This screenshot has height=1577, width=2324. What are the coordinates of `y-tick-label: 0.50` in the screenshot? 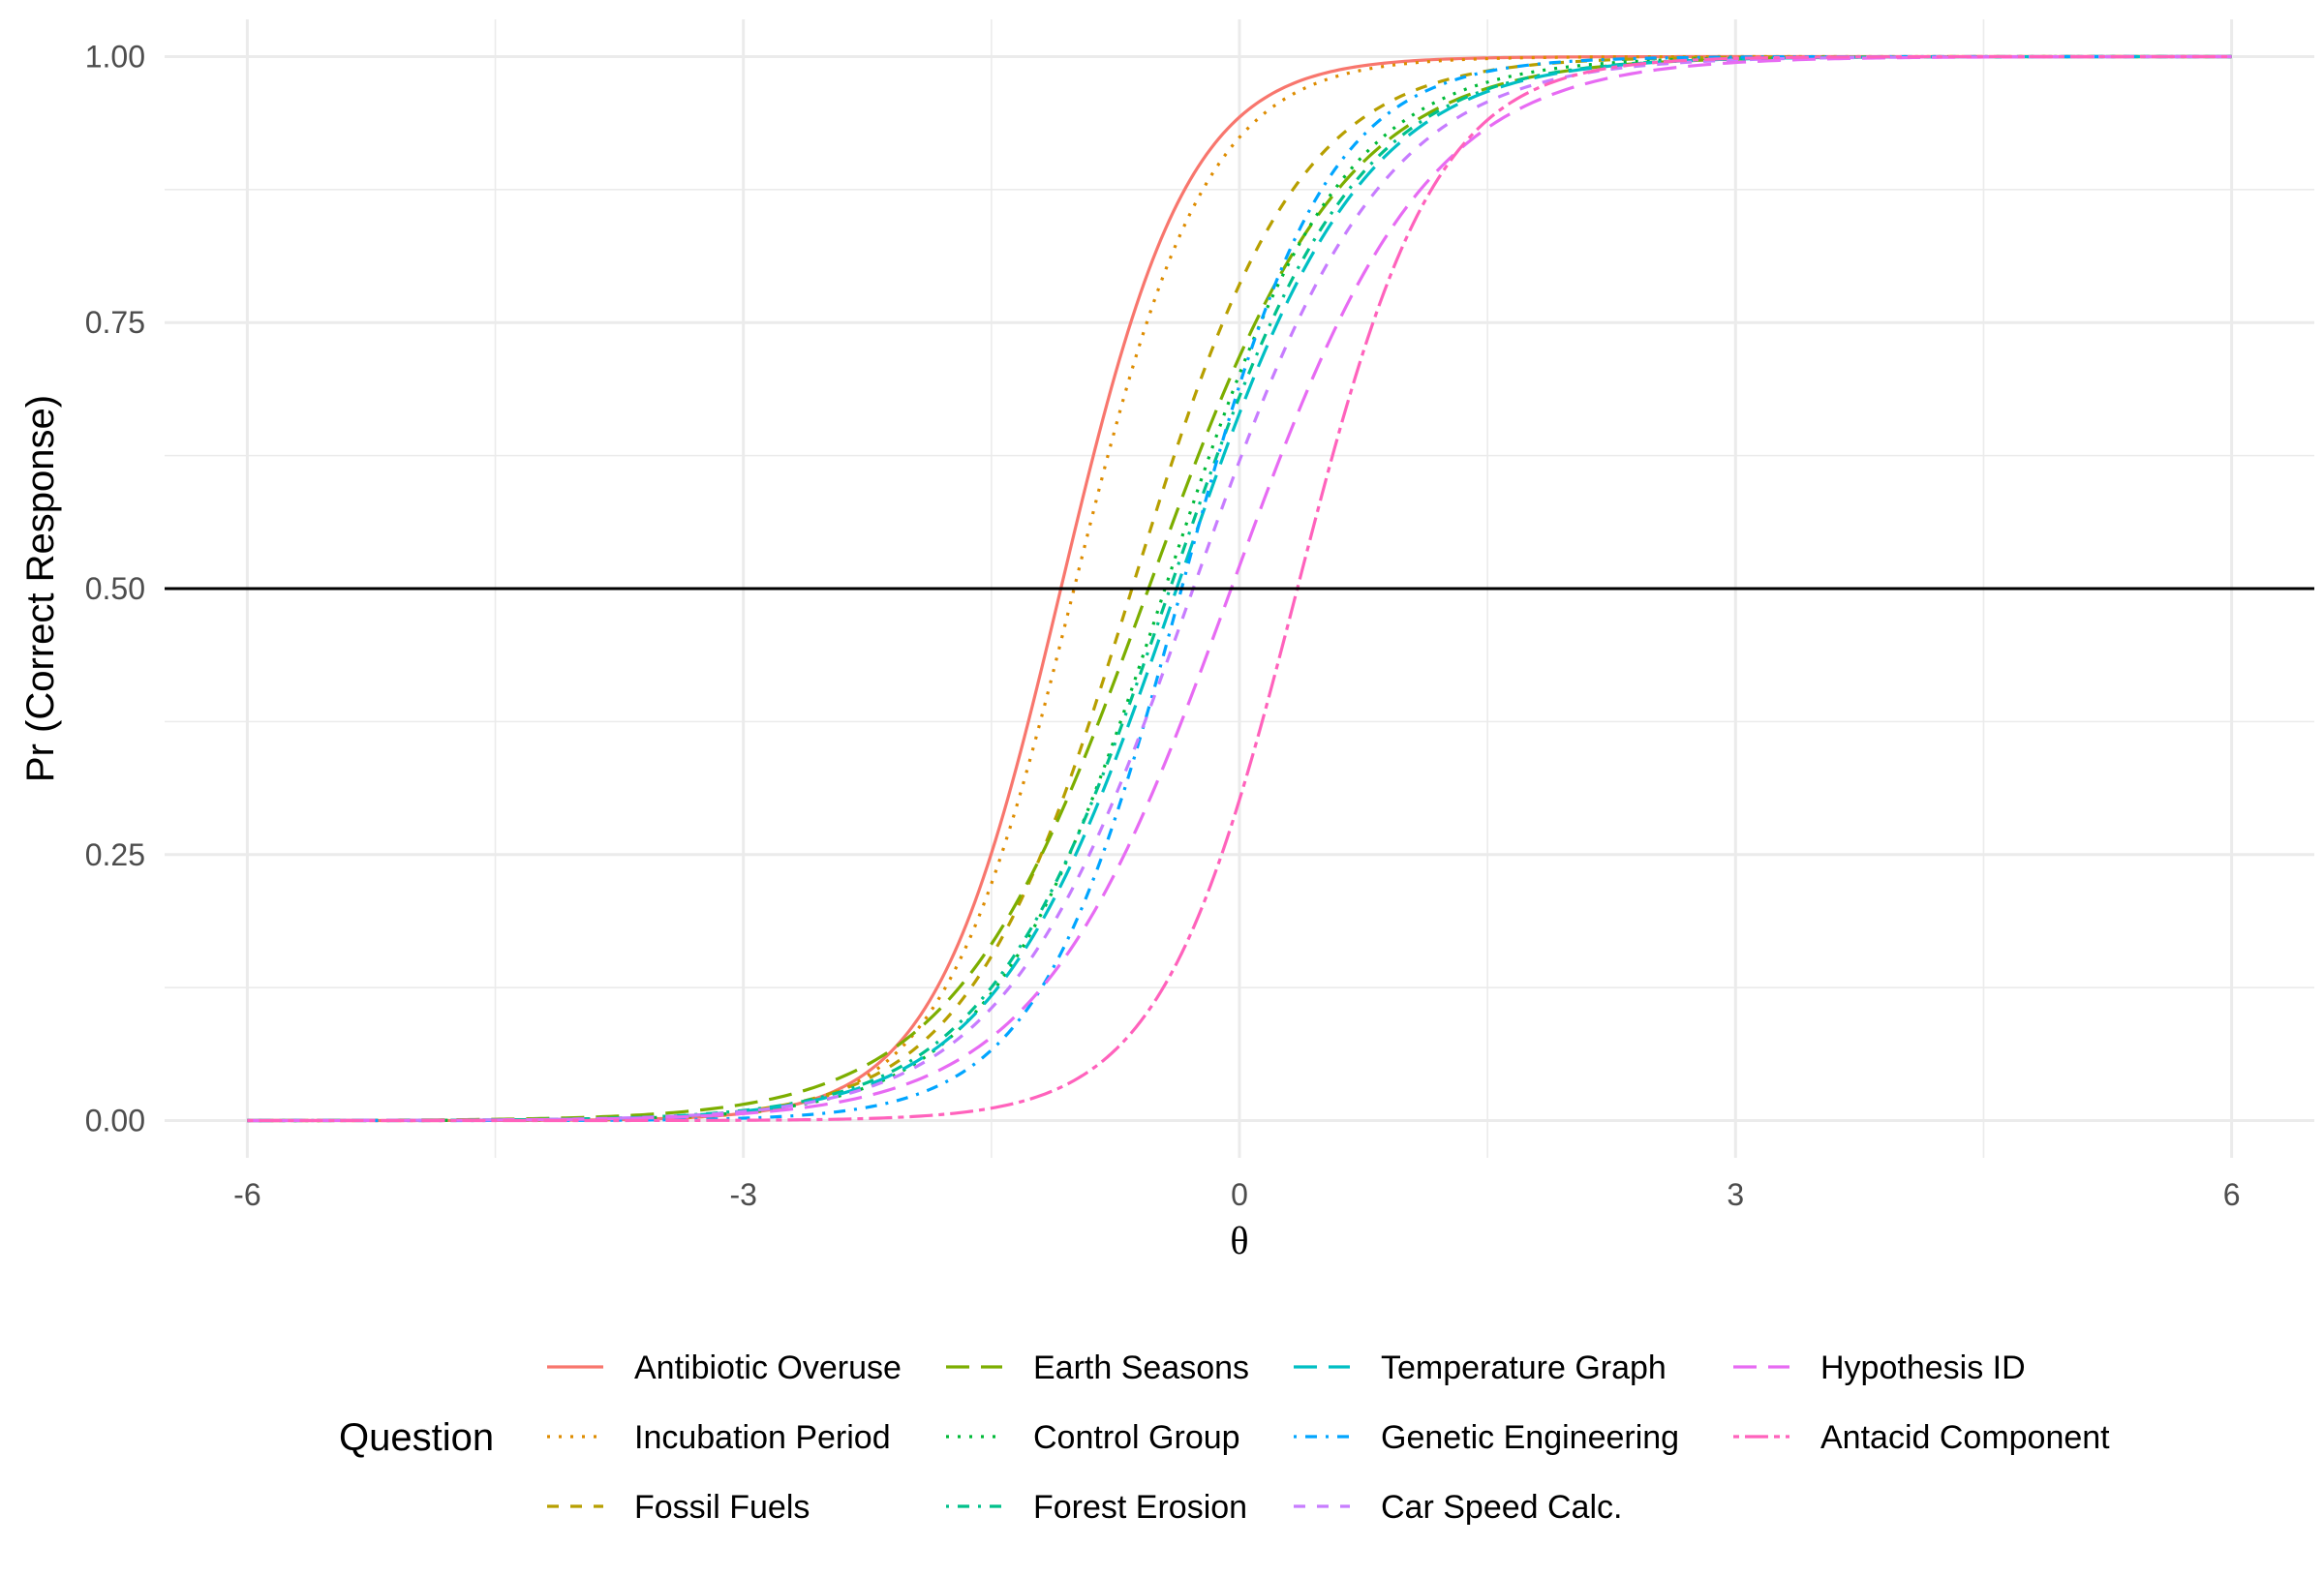 It's located at (115, 588).